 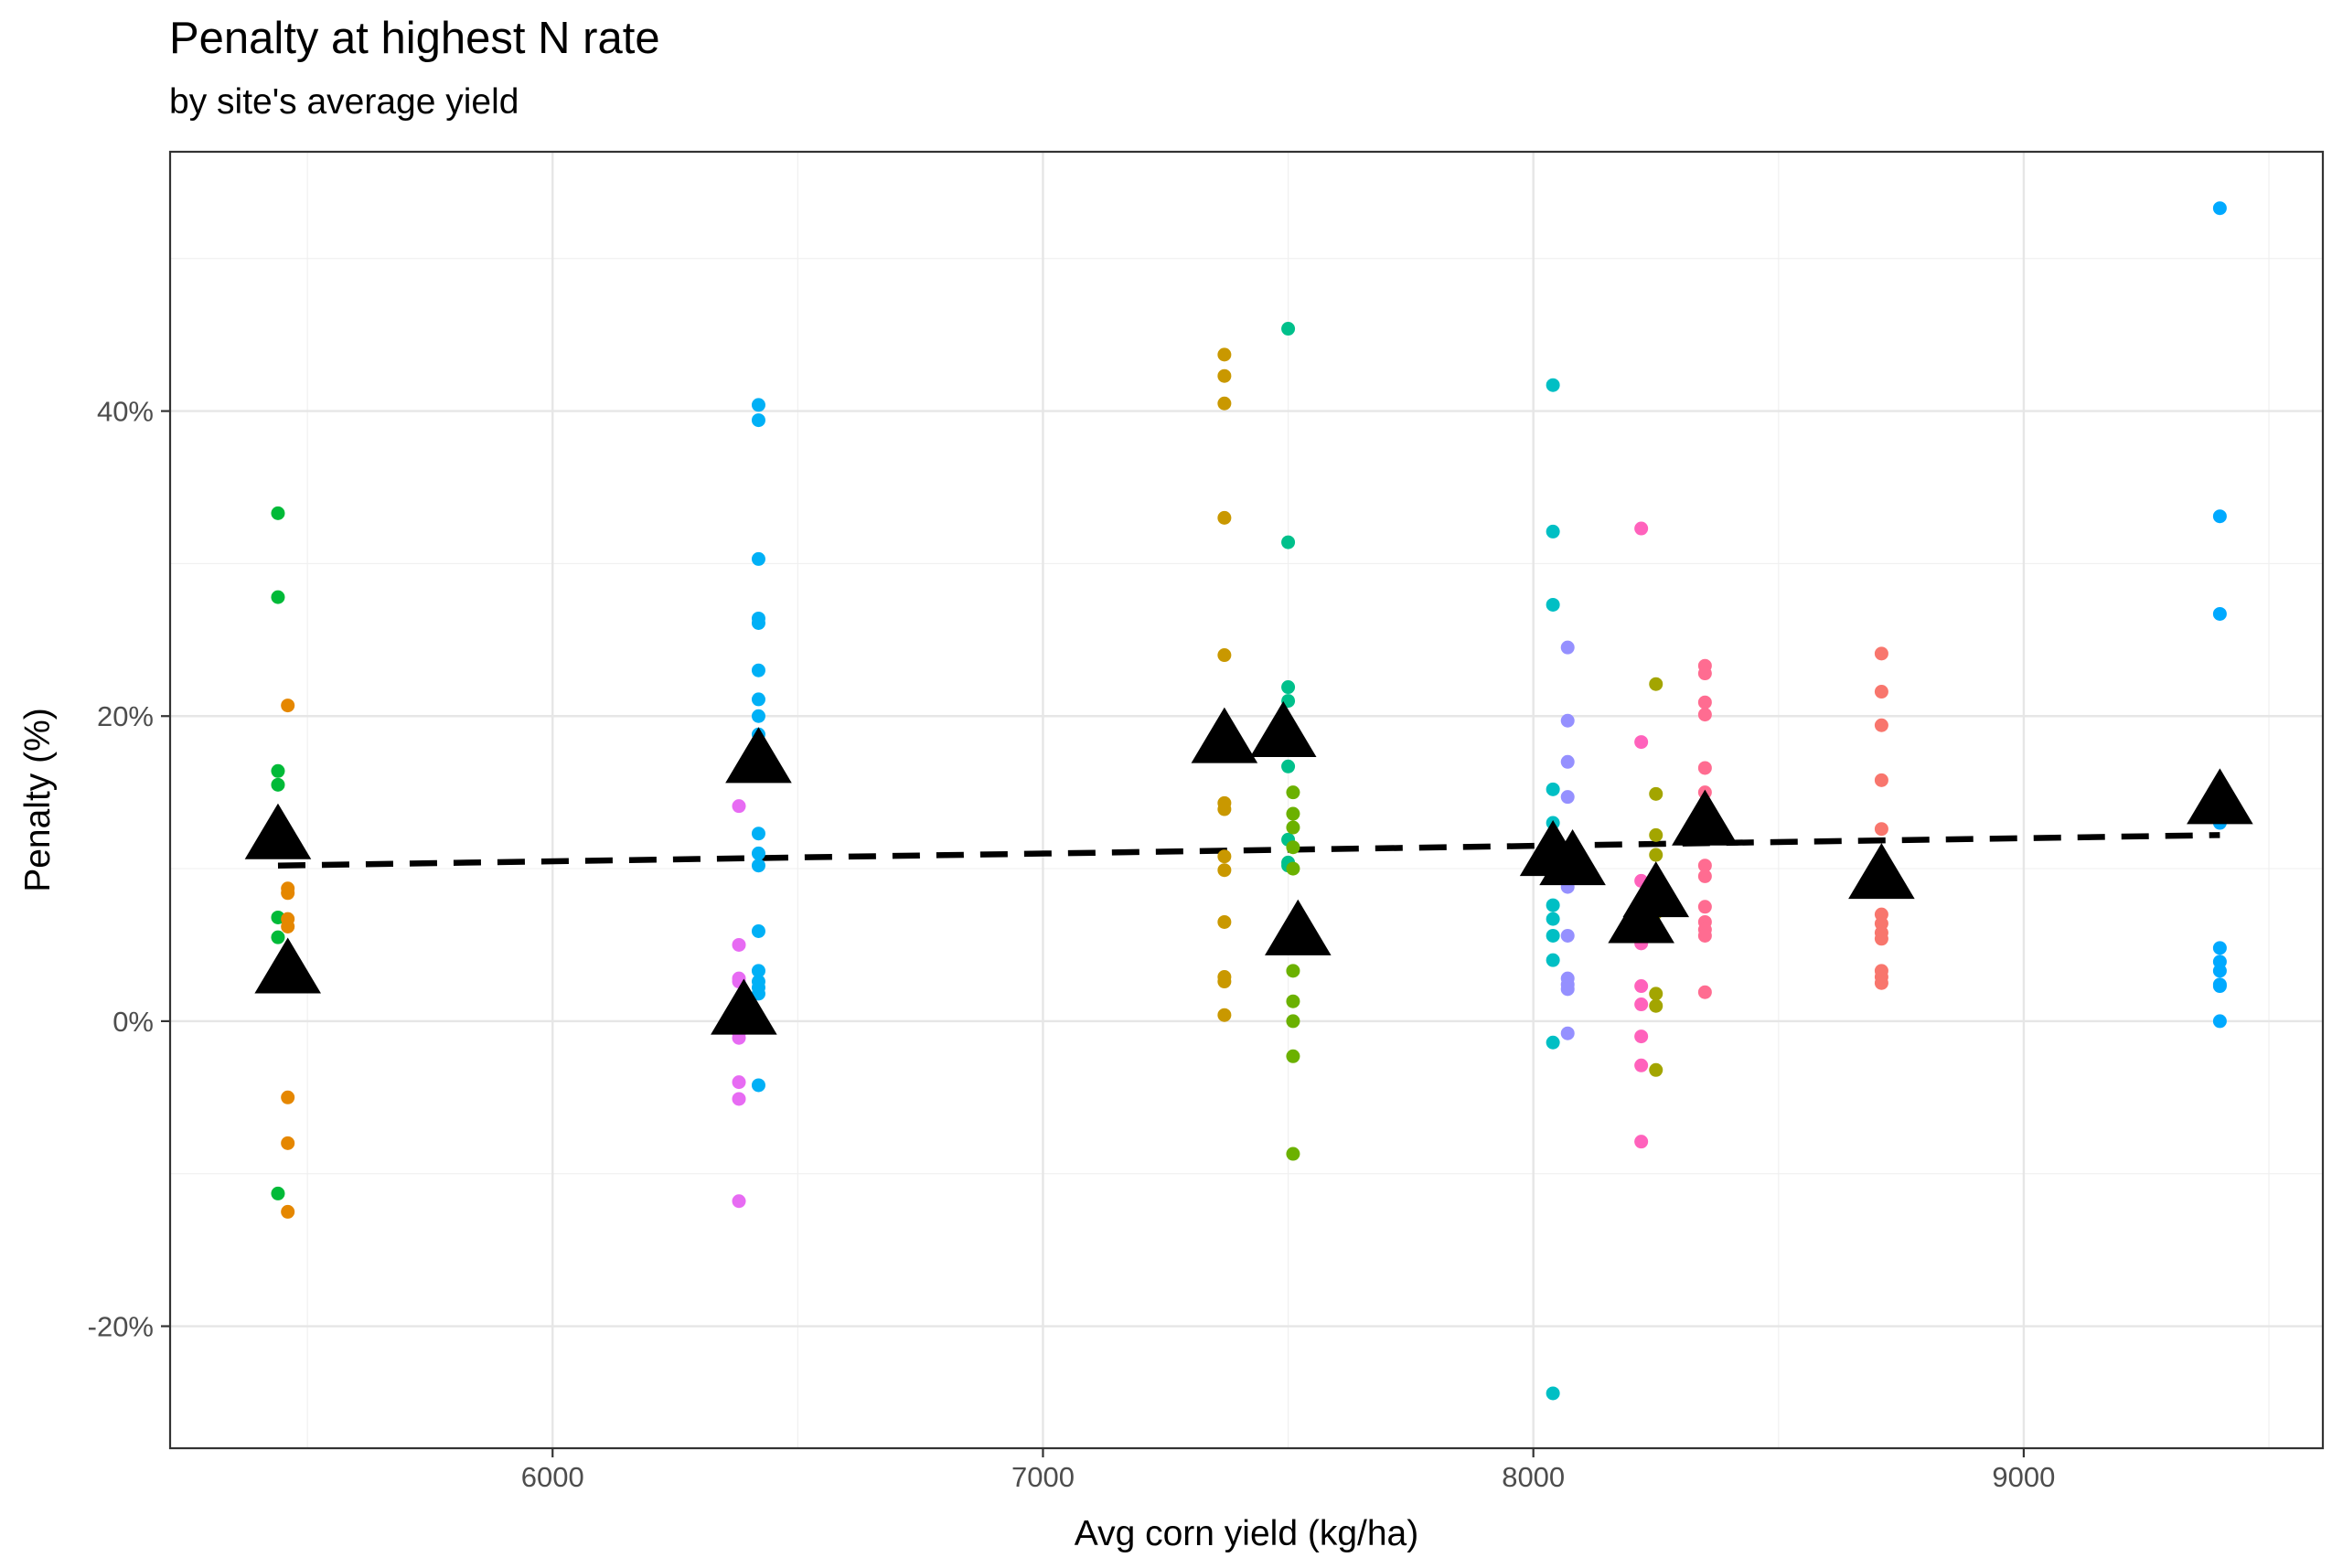 I want to click on y-tick-label: 20%, so click(x=125, y=716).